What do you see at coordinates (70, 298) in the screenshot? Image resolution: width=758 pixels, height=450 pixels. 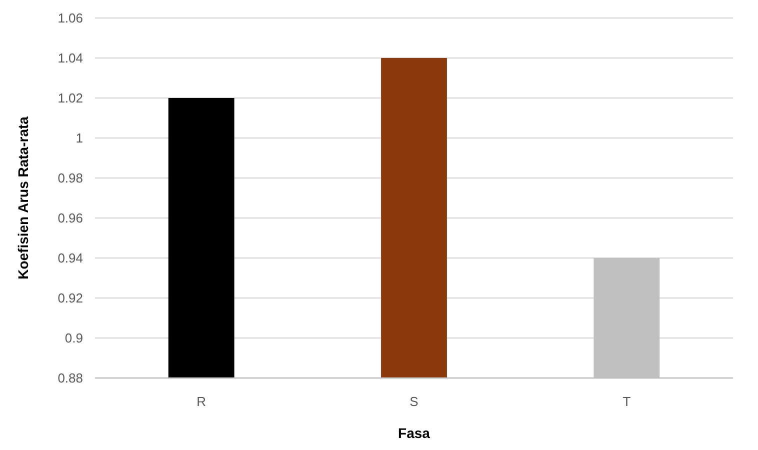 I see `y-tick-label: 0.92` at bounding box center [70, 298].